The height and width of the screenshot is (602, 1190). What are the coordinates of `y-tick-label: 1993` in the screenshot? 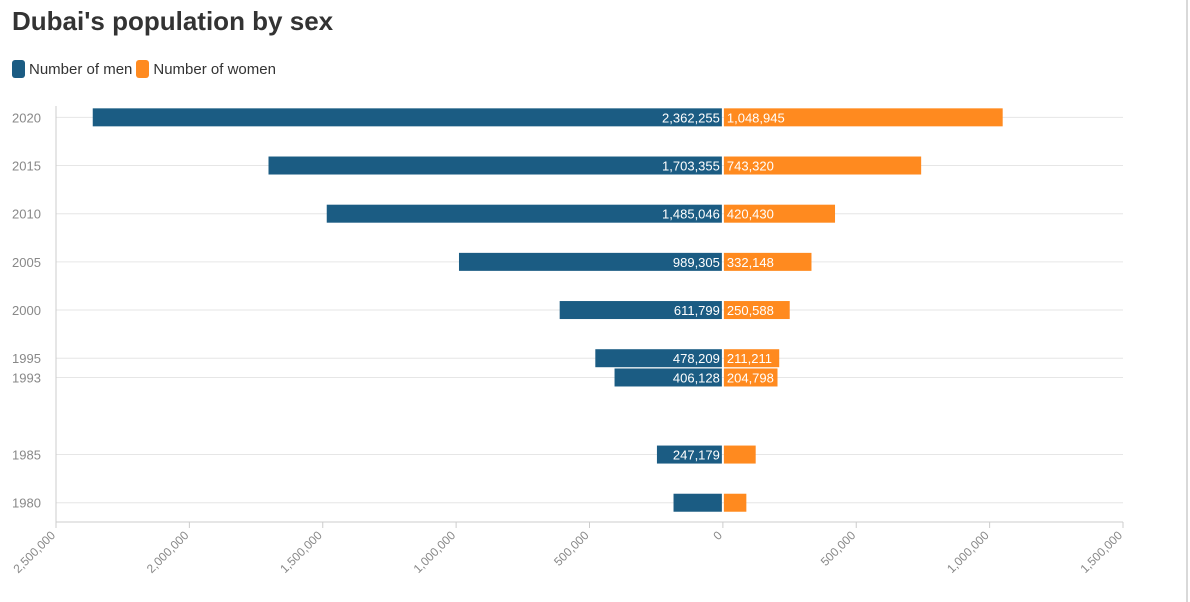 It's located at (26, 377).